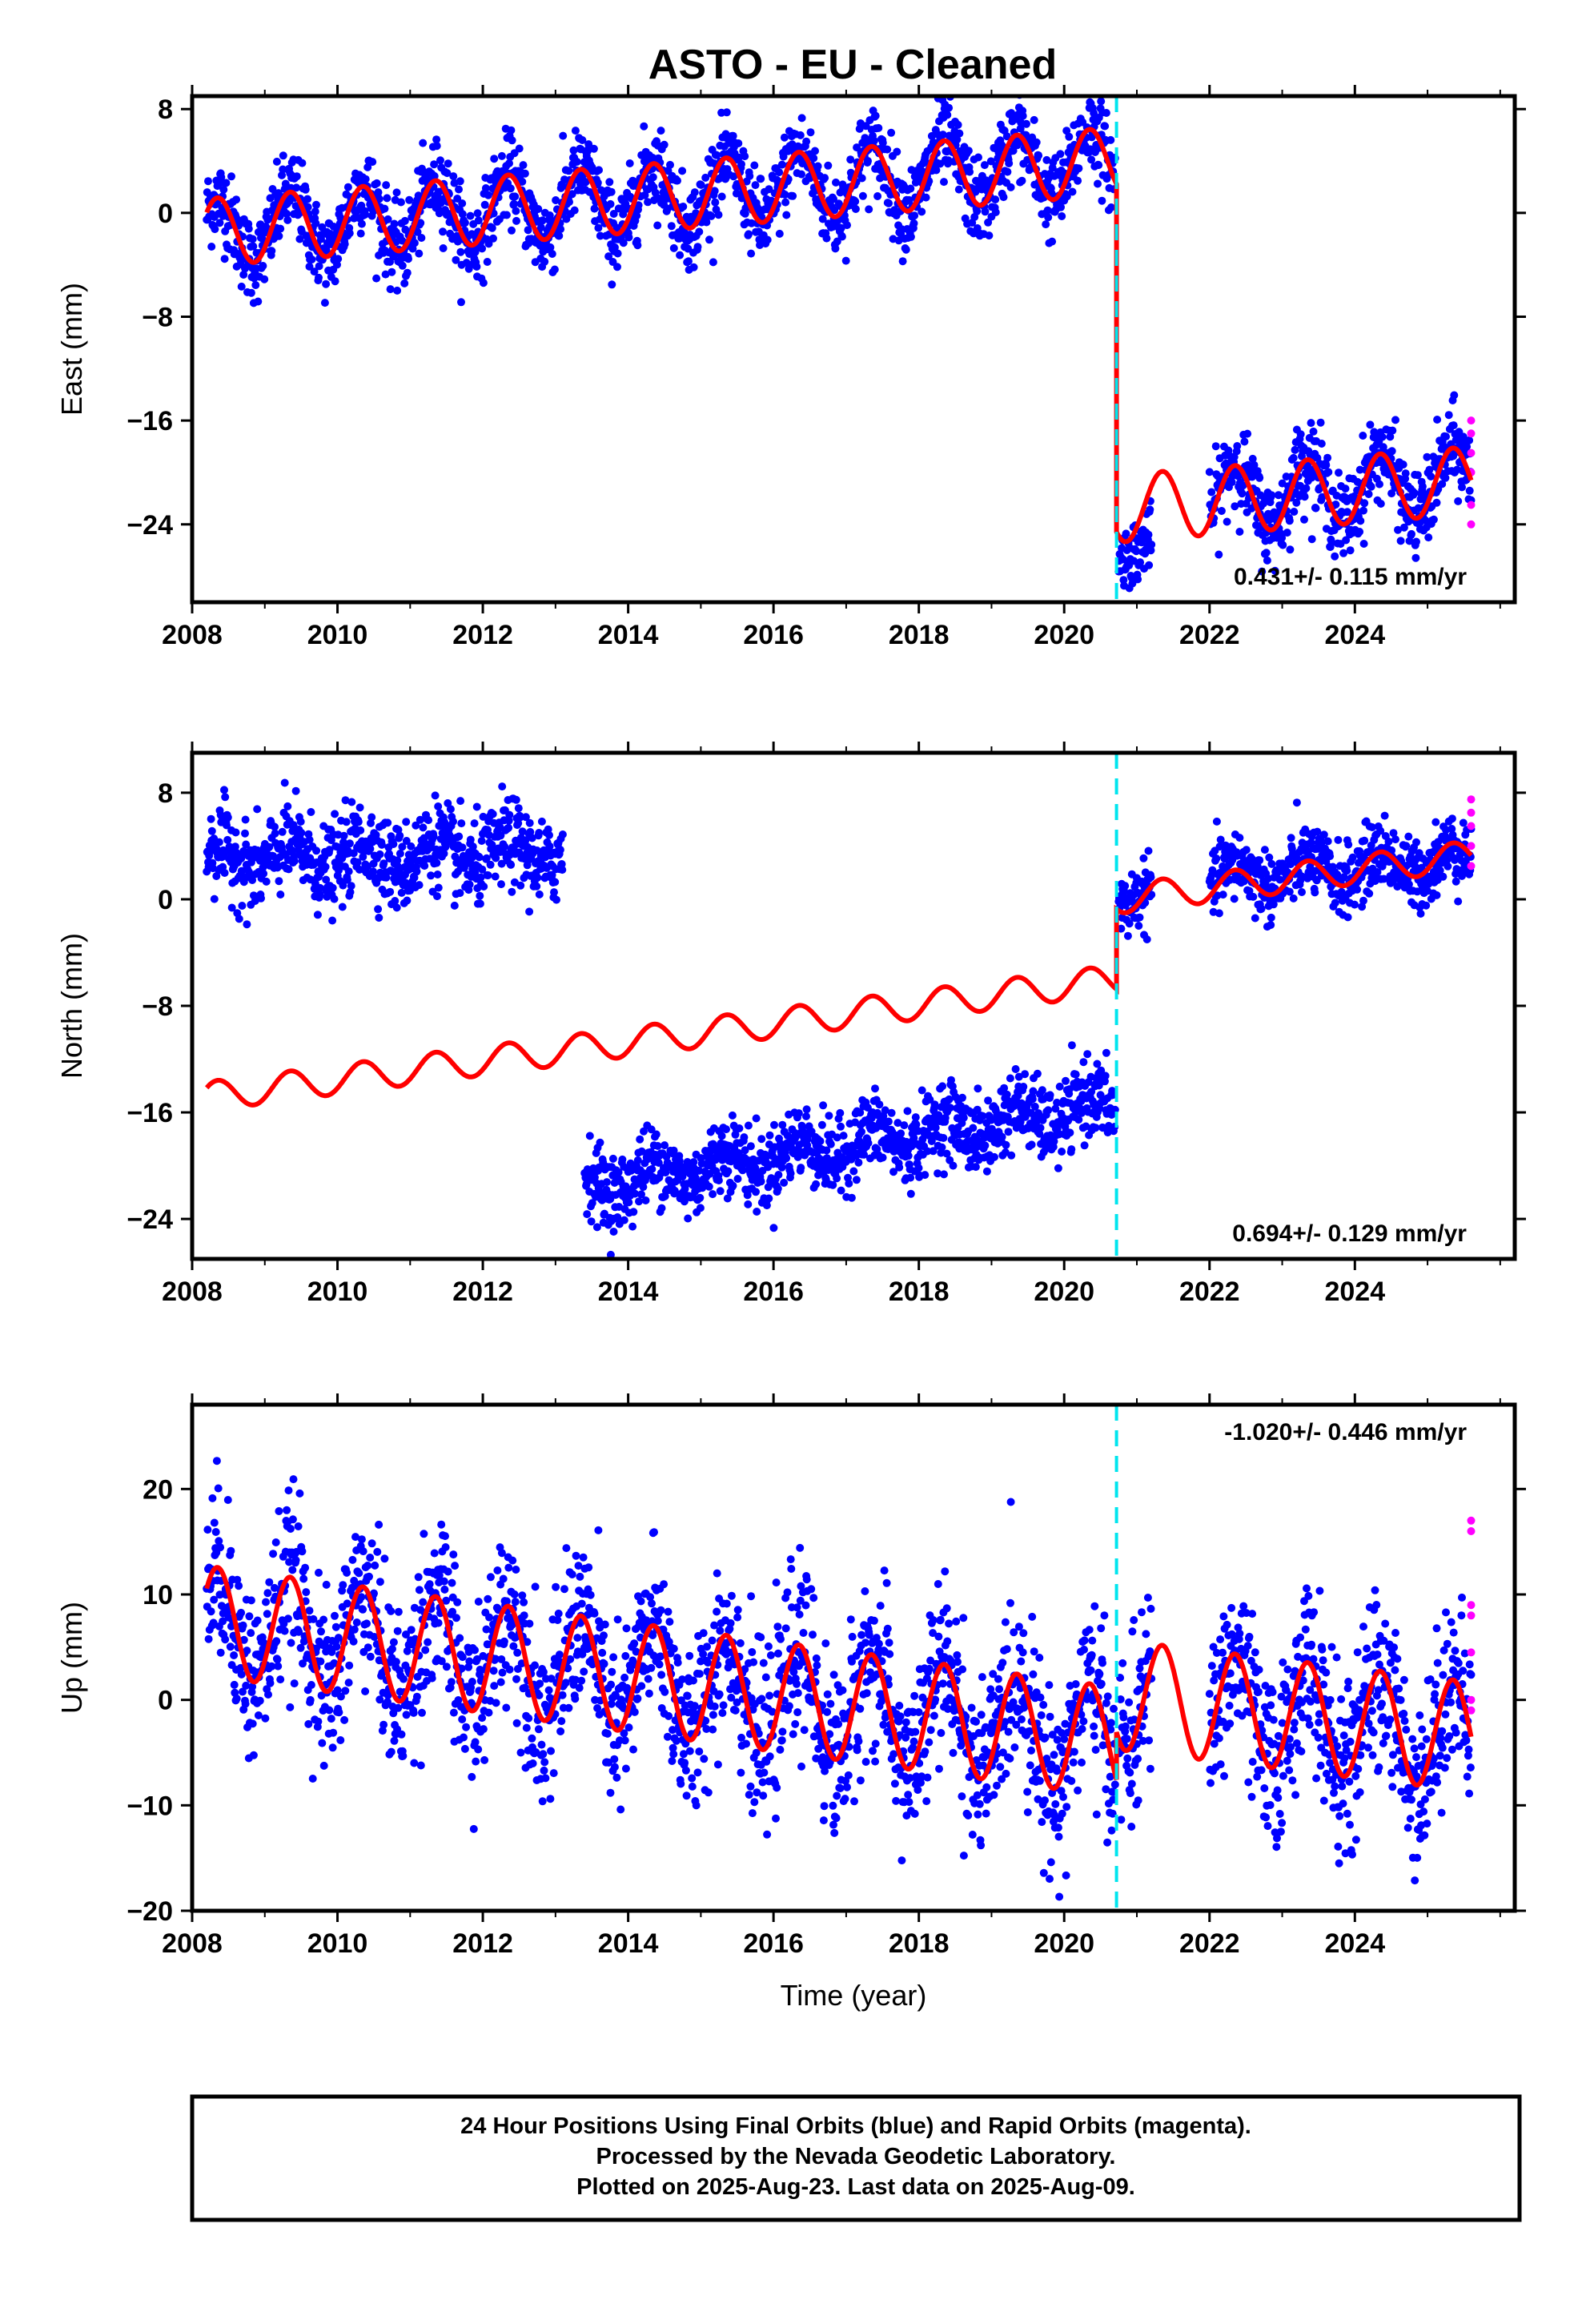 The height and width of the screenshot is (2324, 1582). I want to click on y-tick-label: −24, so click(149, 525).